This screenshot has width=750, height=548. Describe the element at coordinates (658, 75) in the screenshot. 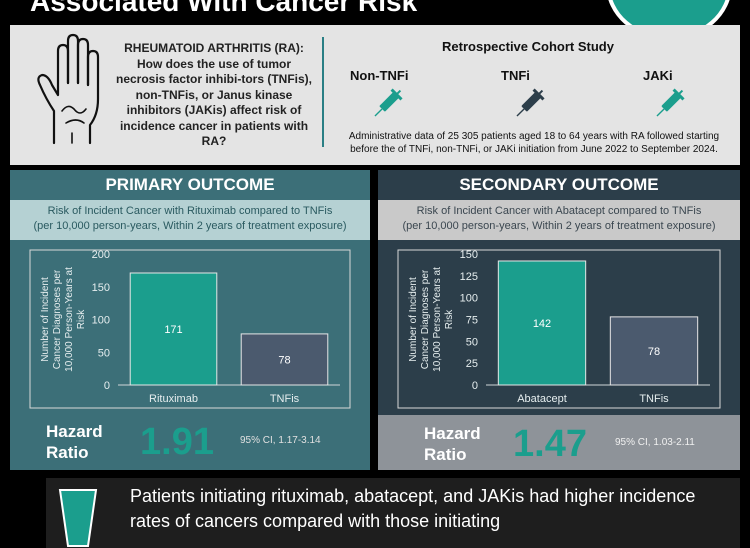

I see `group-label-jaki: JAKi` at that location.